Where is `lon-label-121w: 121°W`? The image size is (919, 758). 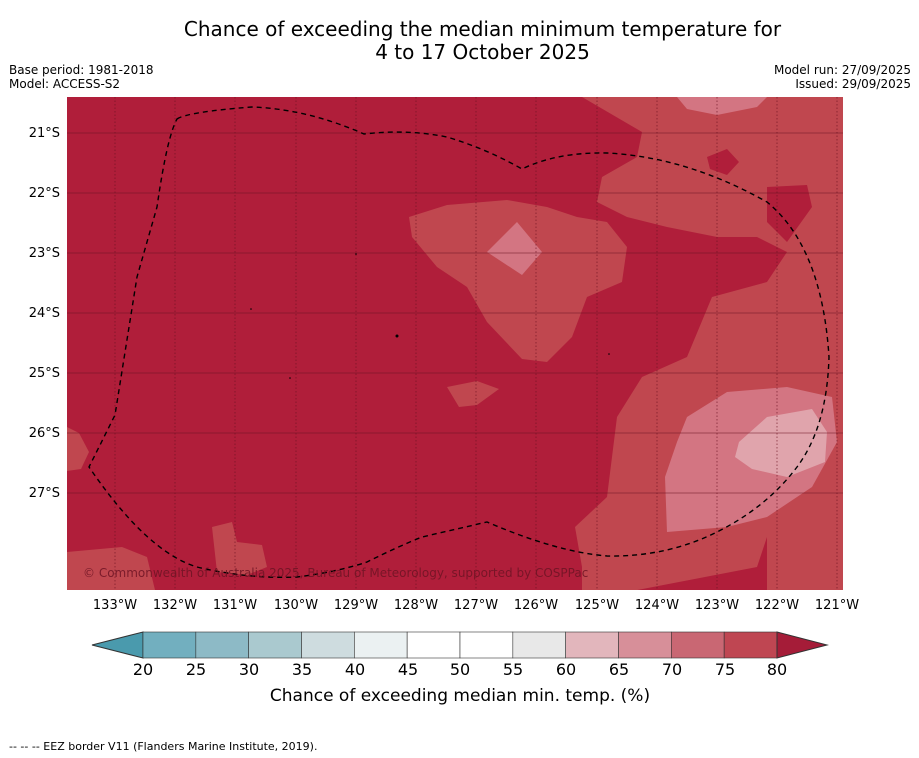 lon-label-121w: 121°W is located at coordinates (837, 605).